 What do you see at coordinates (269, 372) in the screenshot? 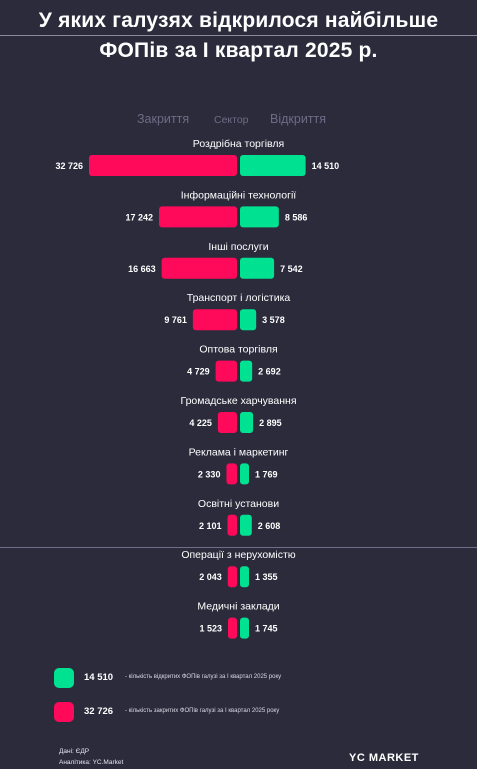
I see `opened-value-row-4: 2 692` at bounding box center [269, 372].